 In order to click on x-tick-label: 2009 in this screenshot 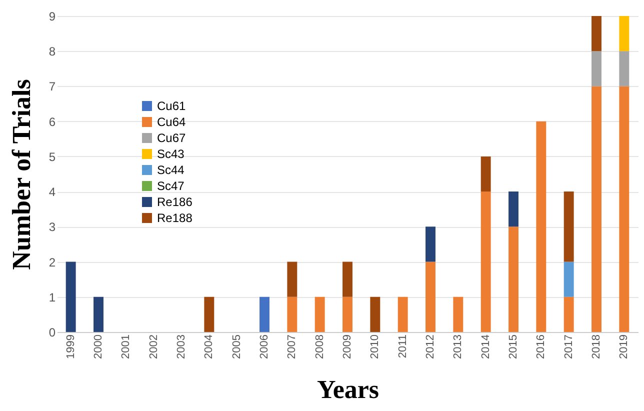, I will do `click(348, 346)`.